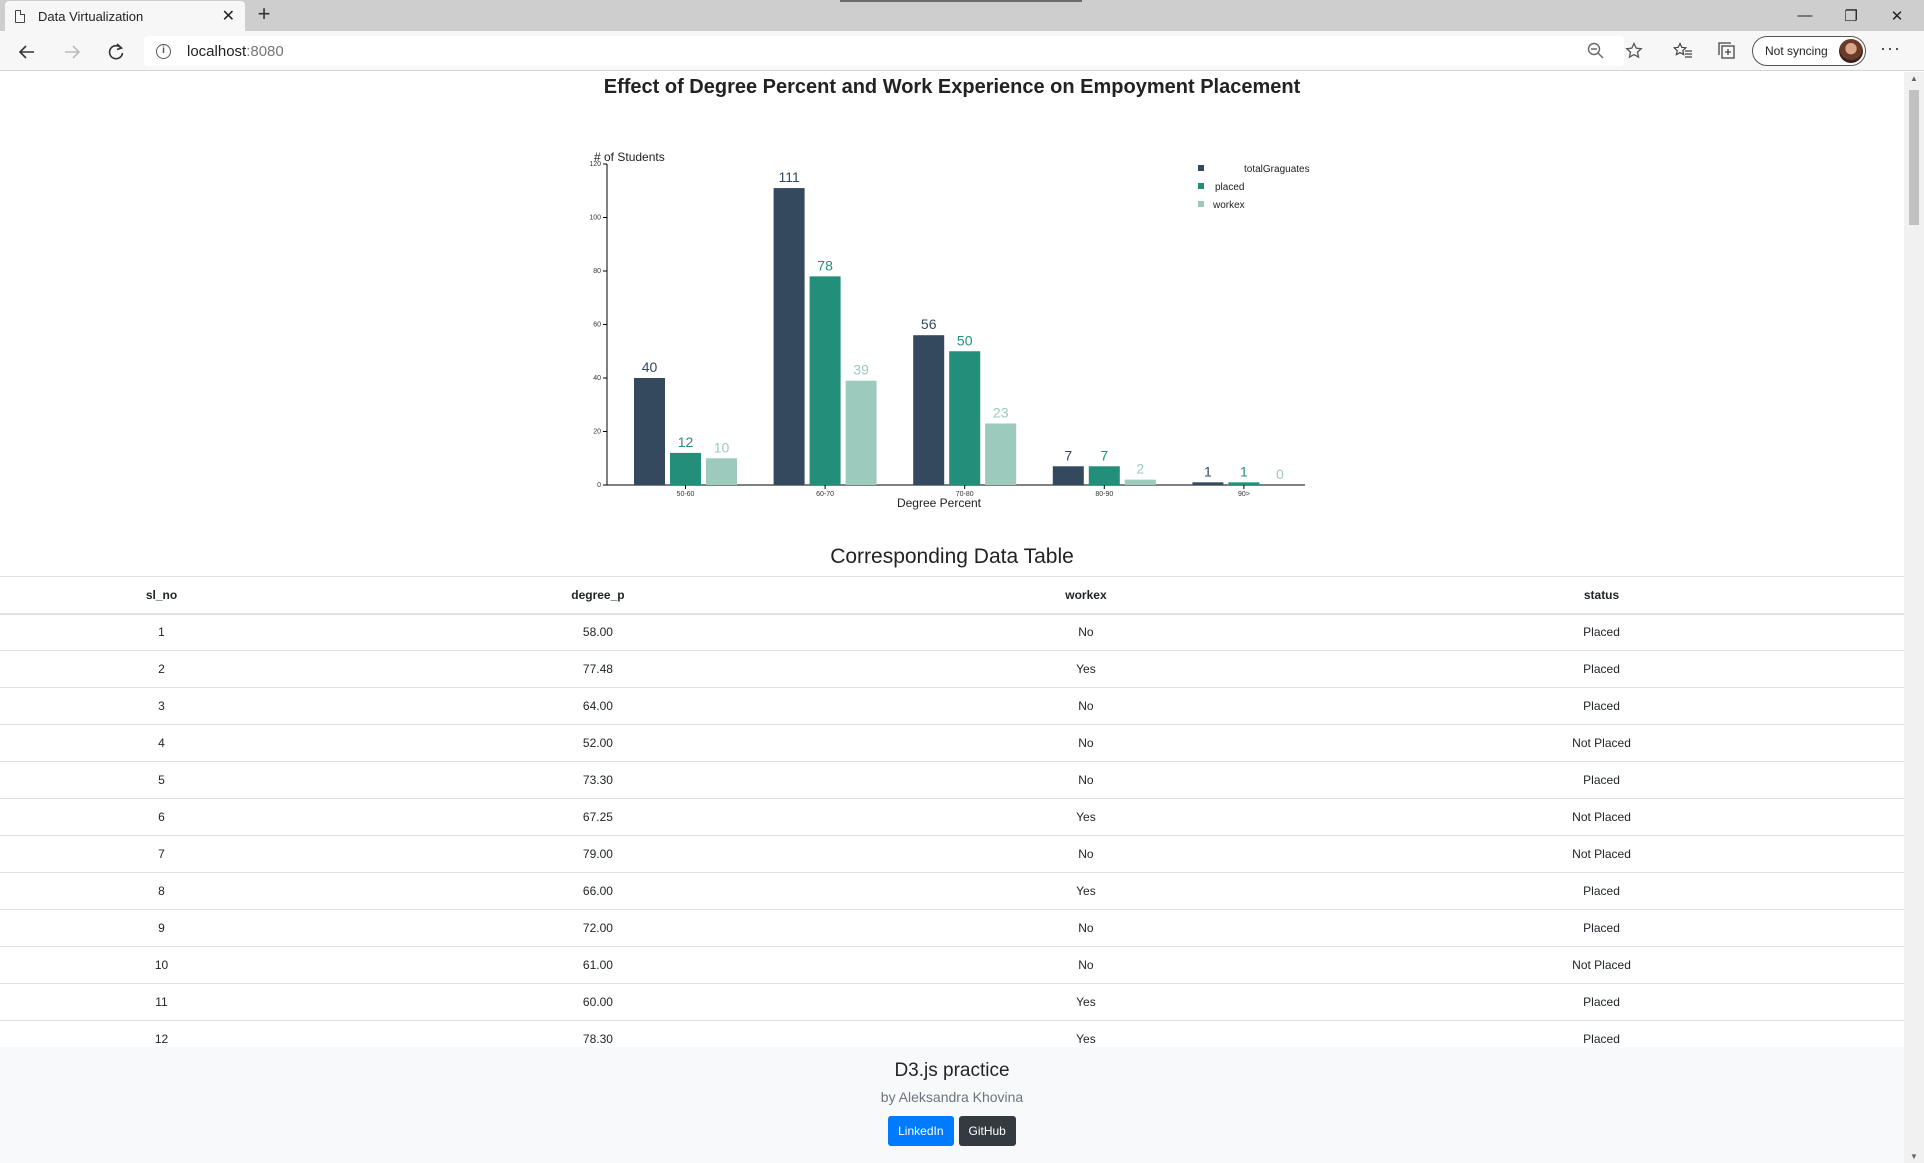 Image resolution: width=1924 pixels, height=1163 pixels. Describe the element at coordinates (597, 432) in the screenshot. I see `y-tick-label: 20` at that location.